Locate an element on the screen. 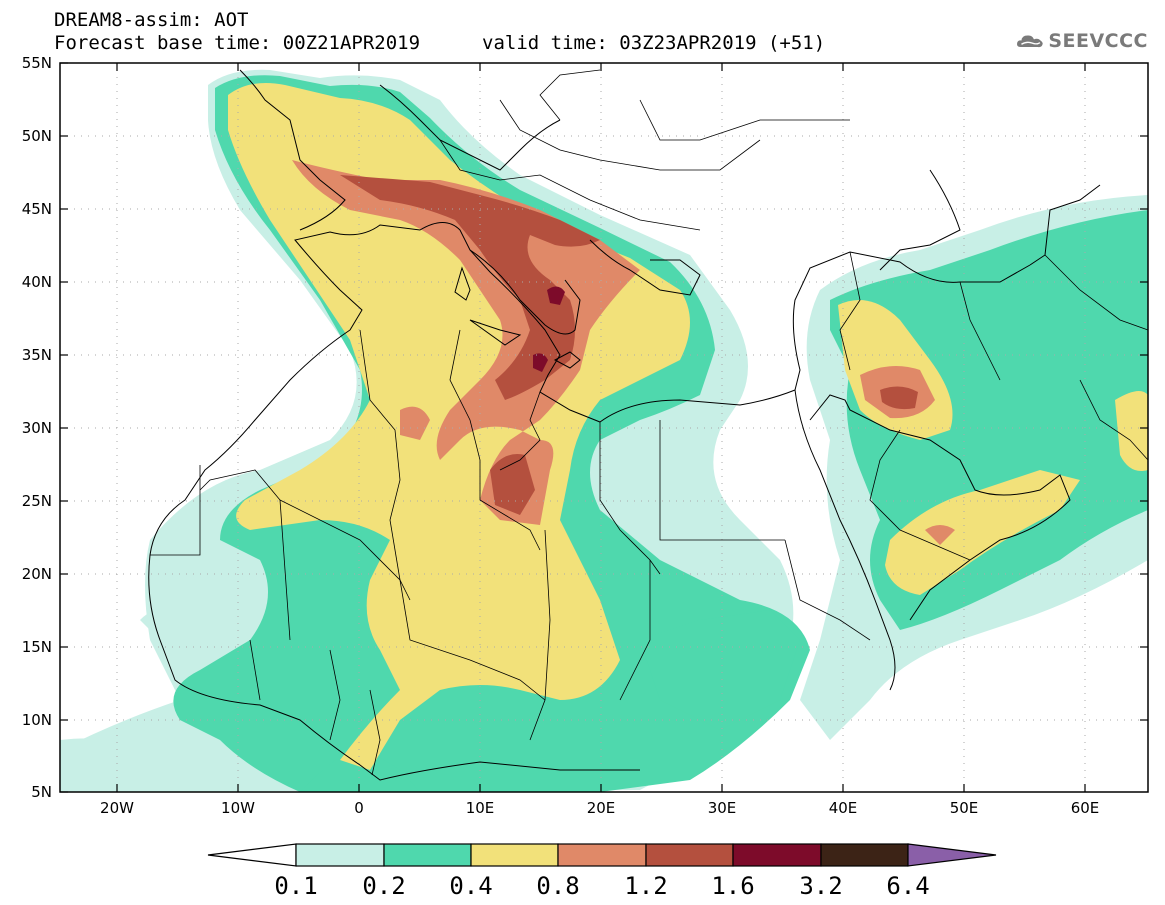  aot-band-0.8 is located at coordinates (466, 342).